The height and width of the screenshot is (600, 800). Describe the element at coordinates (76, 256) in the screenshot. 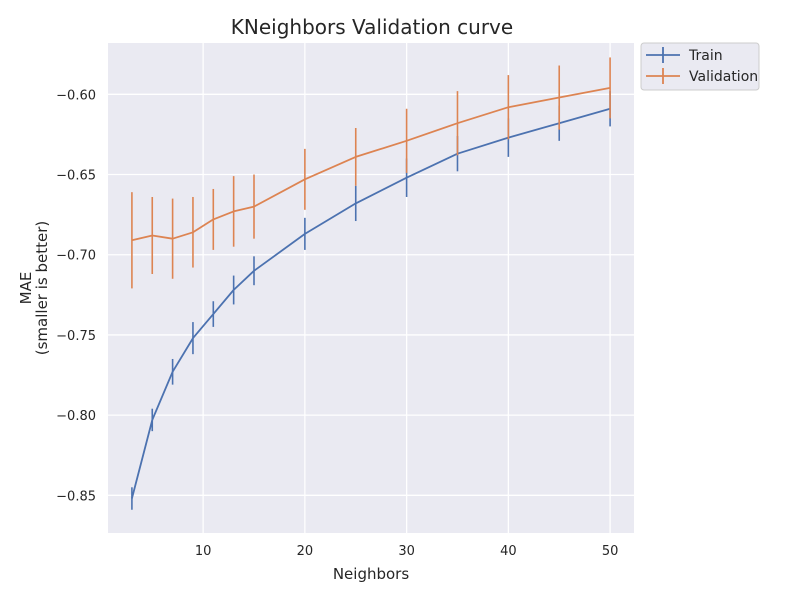

I see `y-tick-label: −0.70` at that location.